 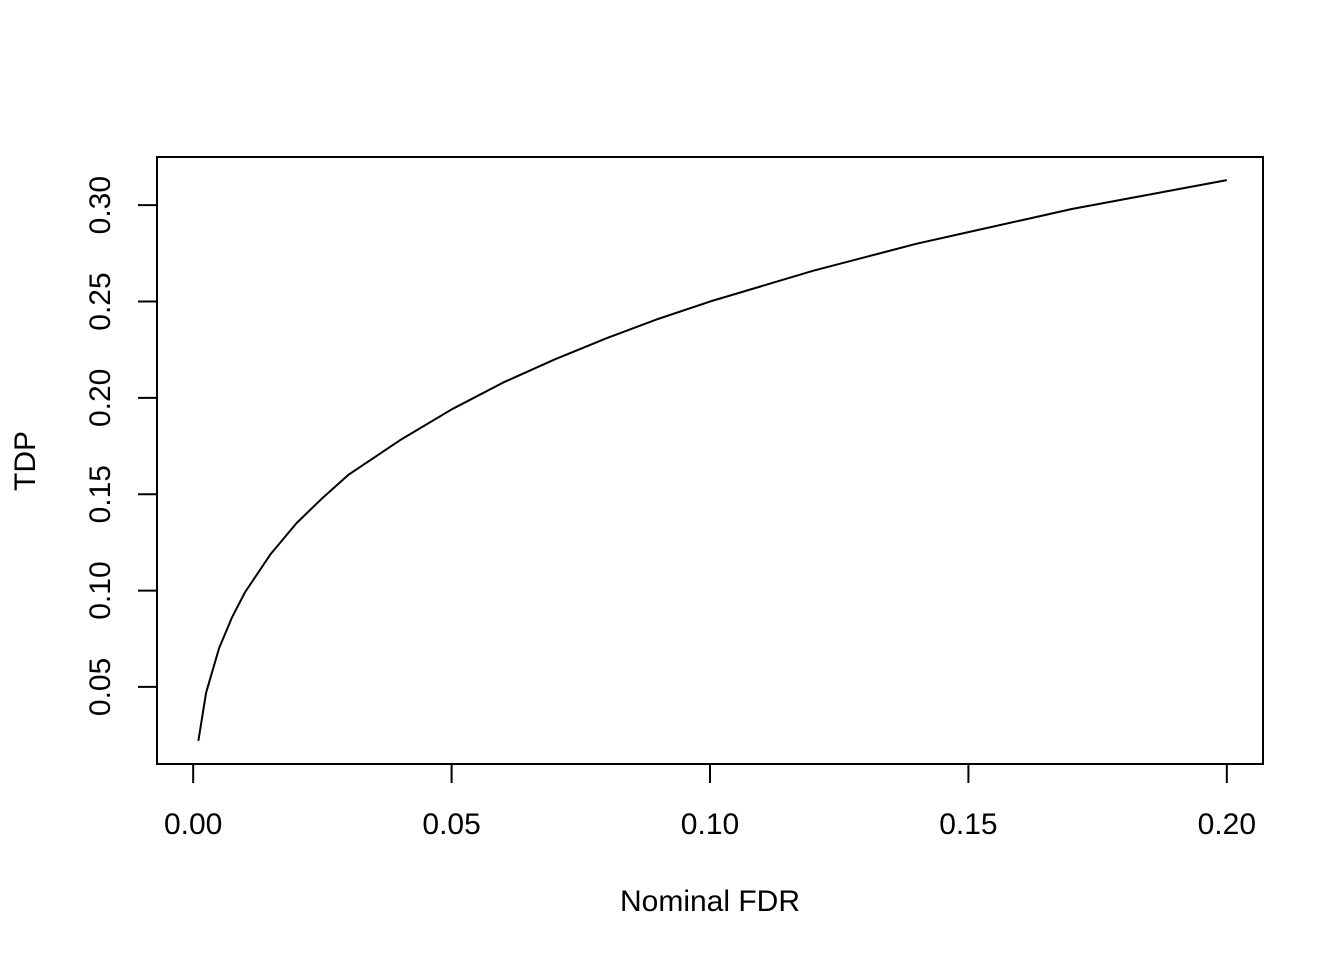 I want to click on y-tick-label: 0.25, so click(x=100, y=301).